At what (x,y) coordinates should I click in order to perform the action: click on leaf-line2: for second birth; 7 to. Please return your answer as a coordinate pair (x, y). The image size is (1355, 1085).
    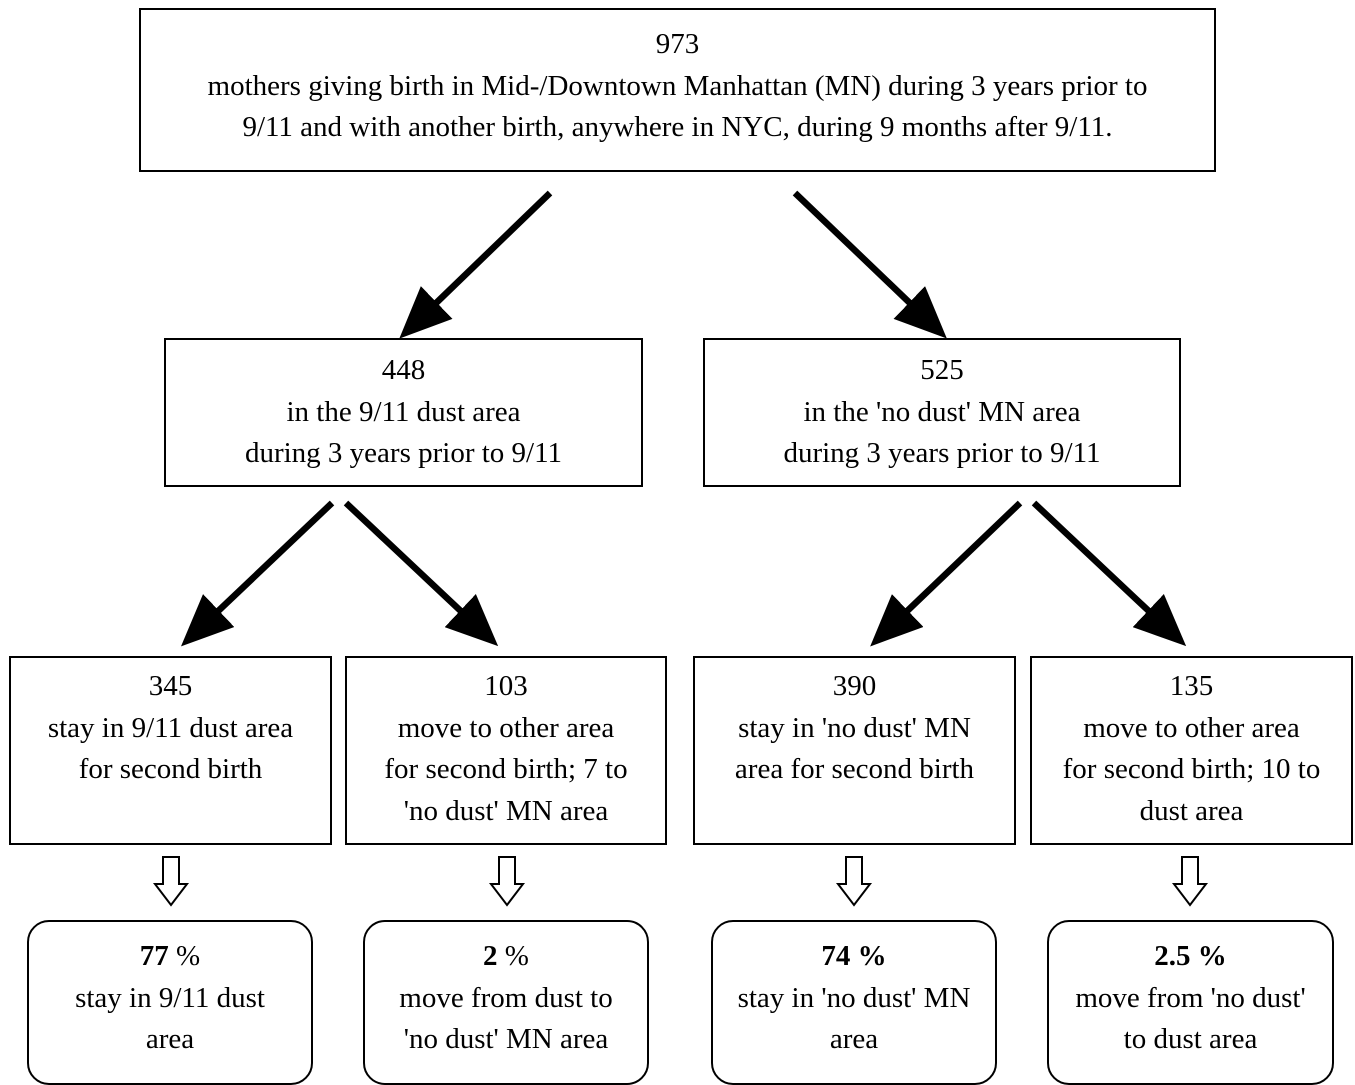
    Looking at the image, I should click on (506, 769).